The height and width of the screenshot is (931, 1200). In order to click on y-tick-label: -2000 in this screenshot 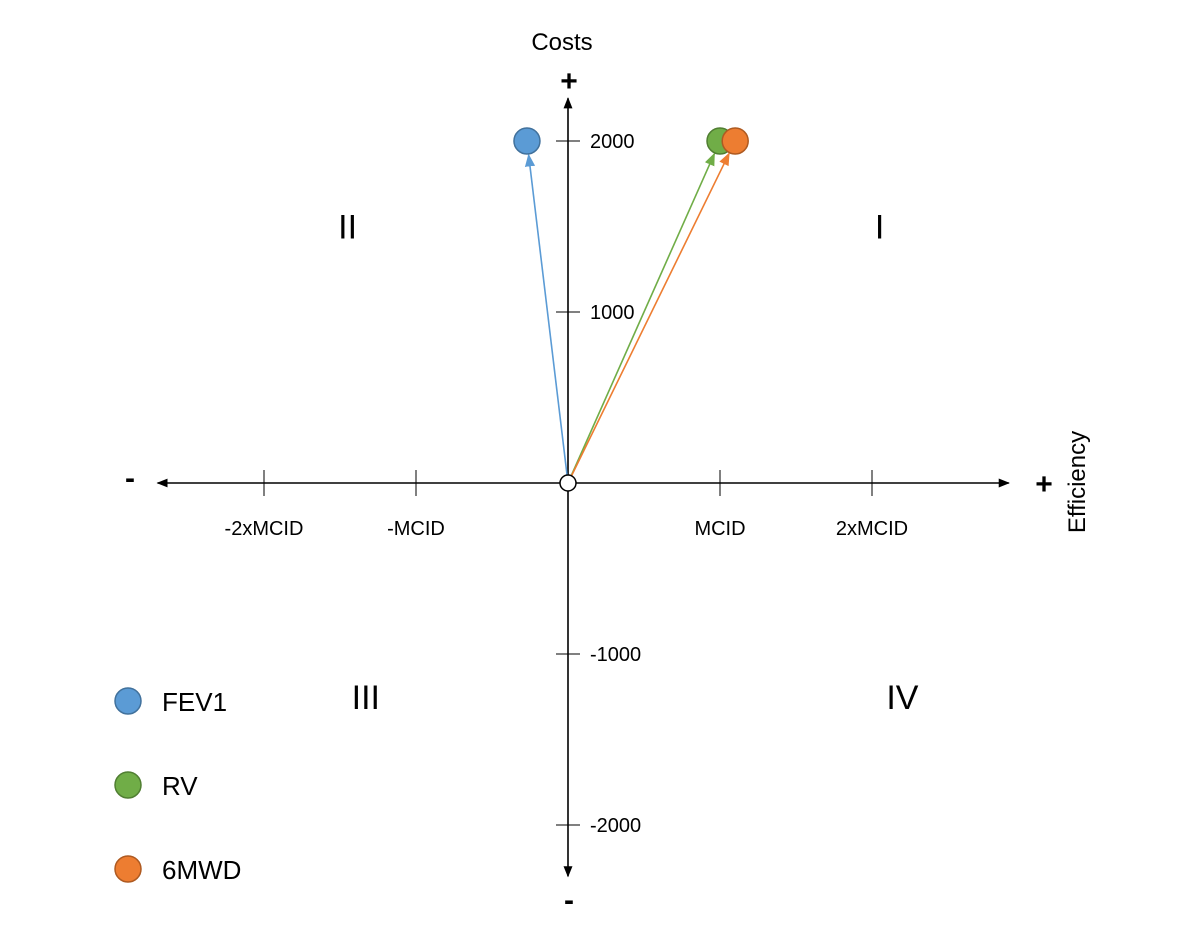, I will do `click(615, 826)`.